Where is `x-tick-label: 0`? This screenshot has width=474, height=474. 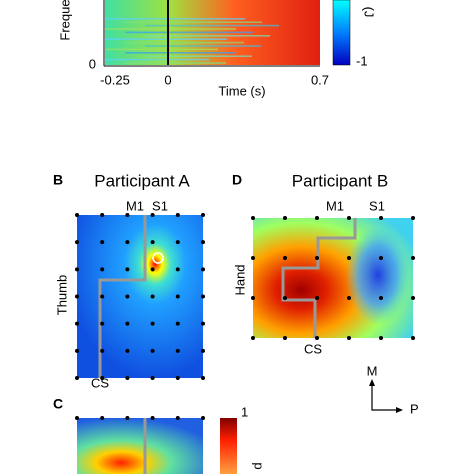 x-tick-label: 0 is located at coordinates (167, 79).